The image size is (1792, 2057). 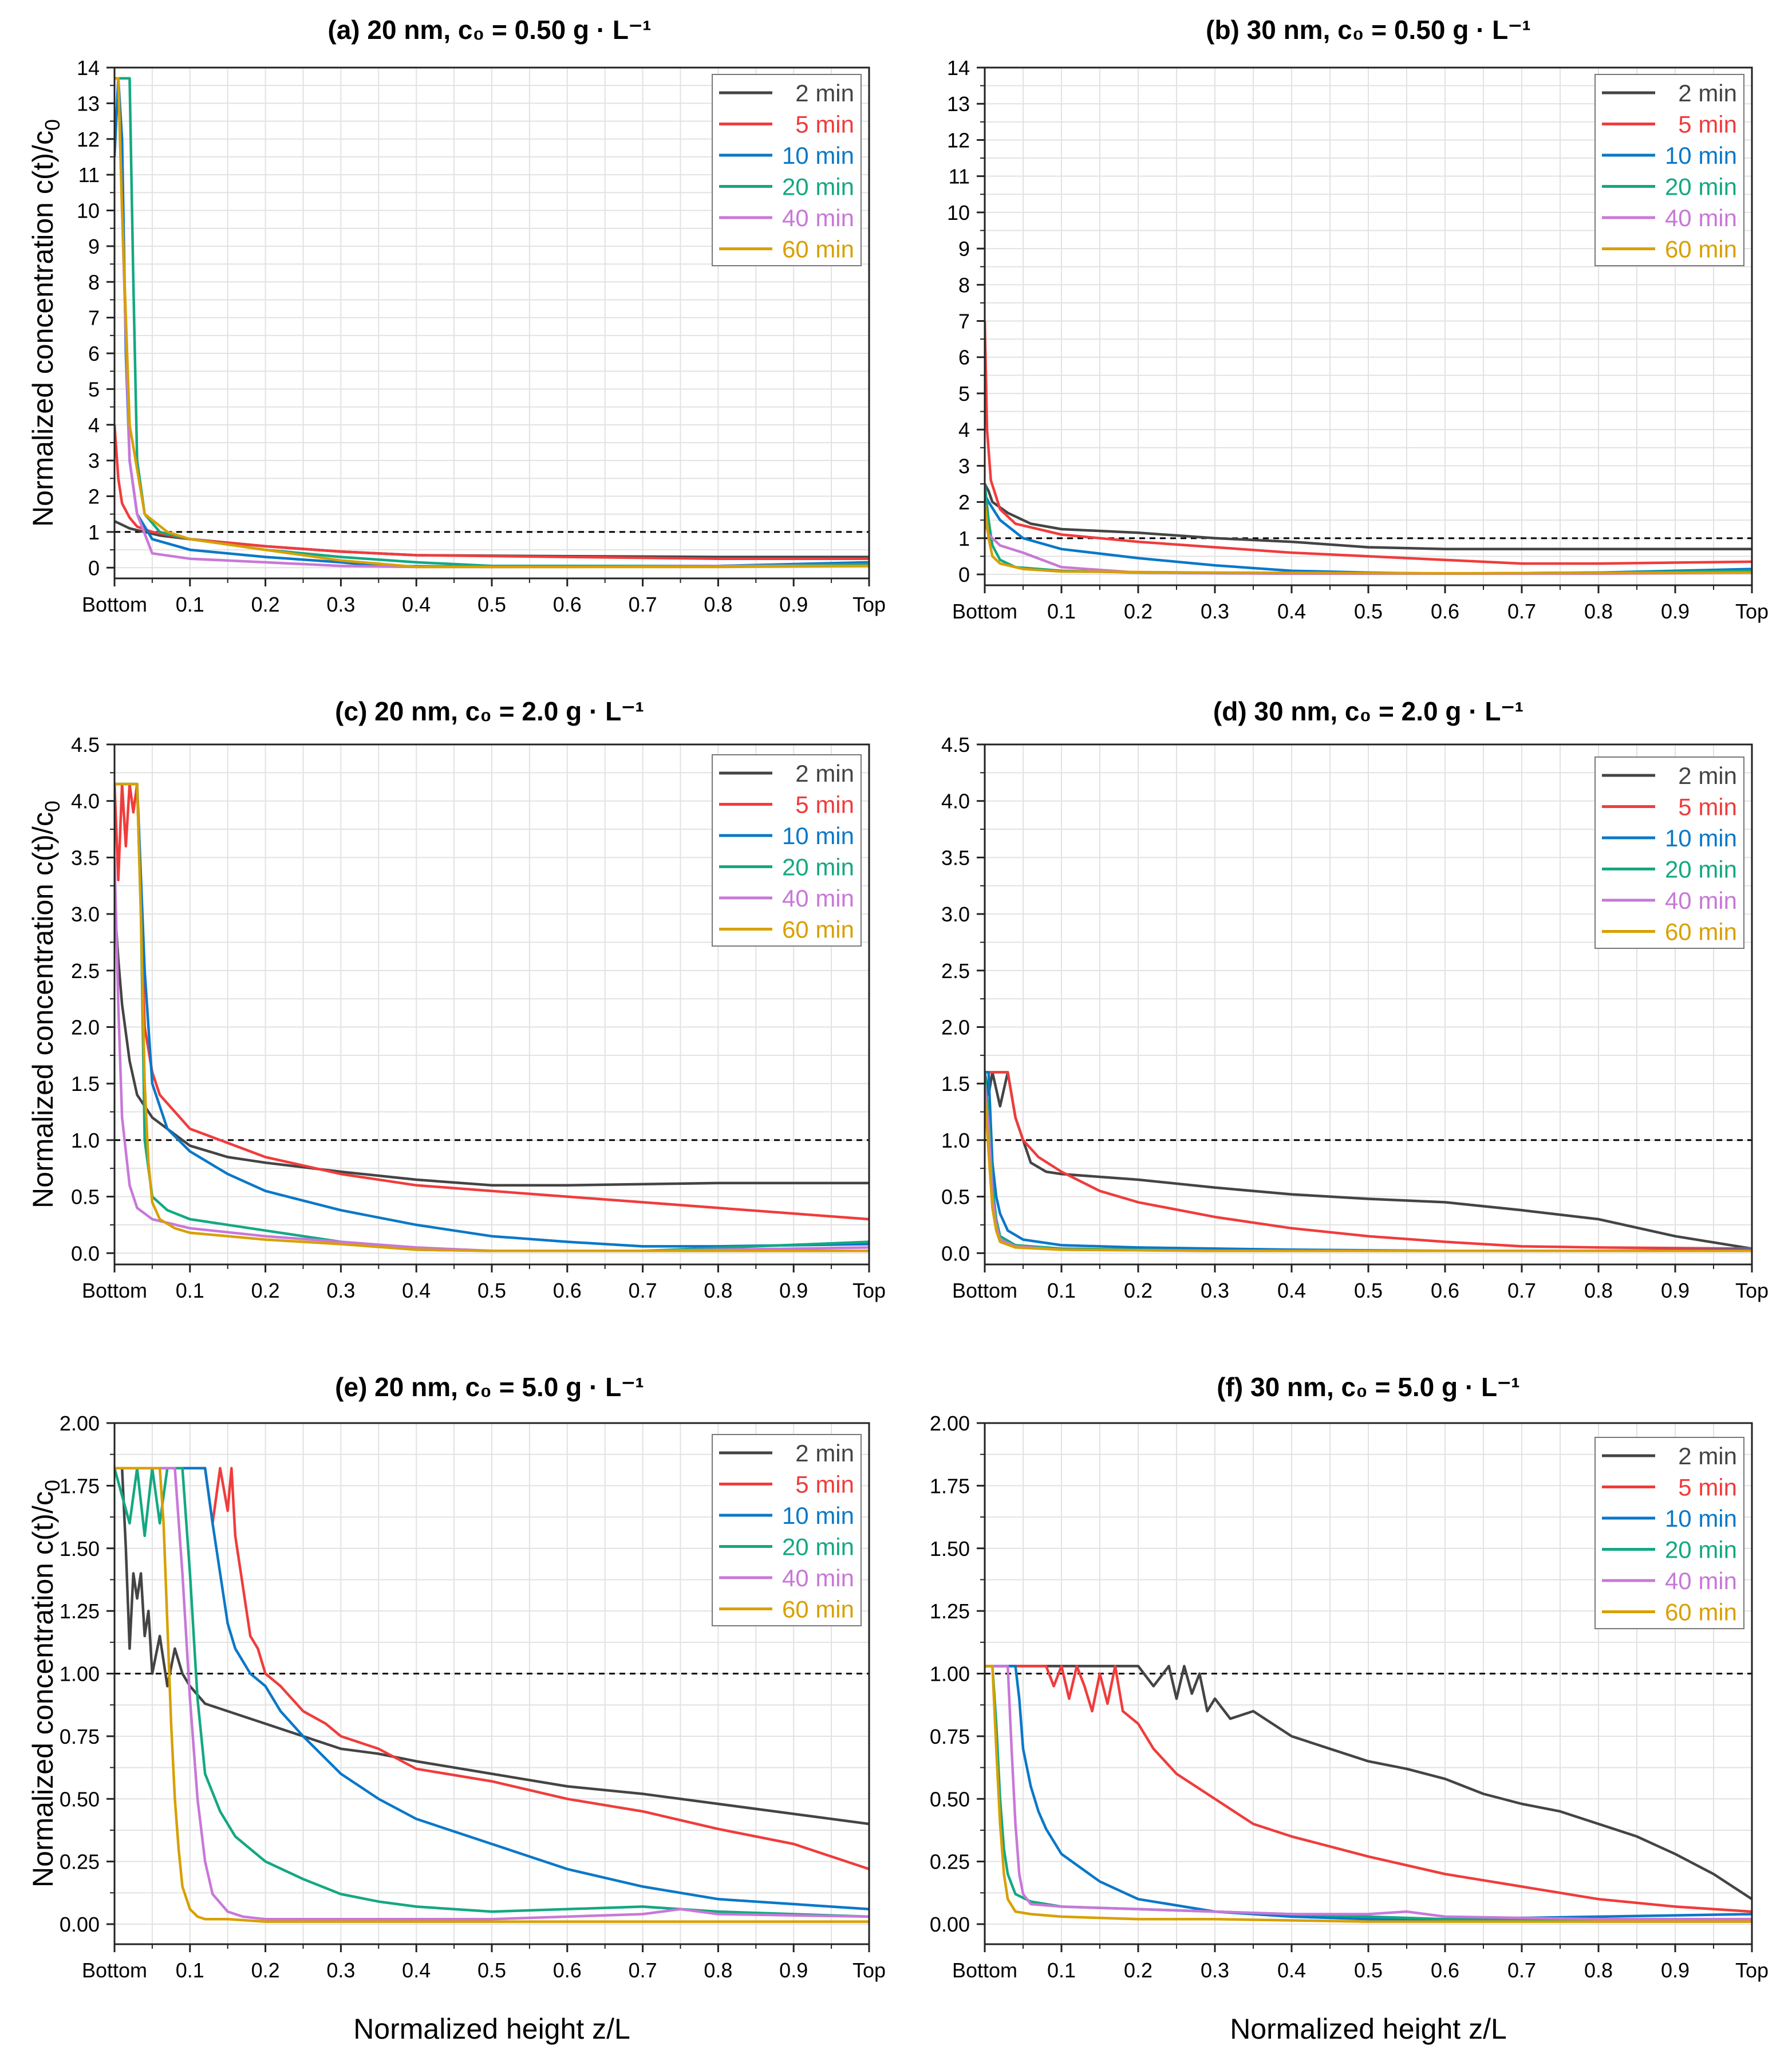 I want to click on y-tick-label: 4.0, so click(x=86, y=802).